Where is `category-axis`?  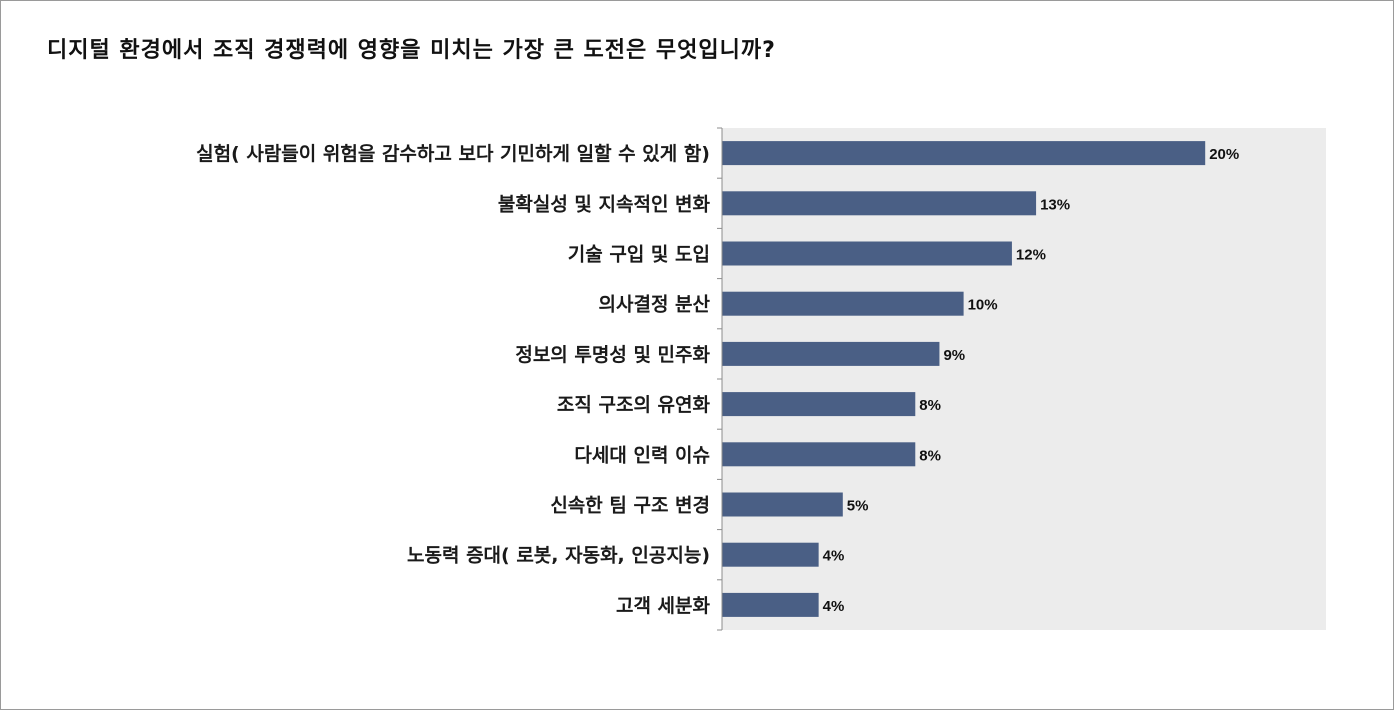 category-axis is located at coordinates (720, 379).